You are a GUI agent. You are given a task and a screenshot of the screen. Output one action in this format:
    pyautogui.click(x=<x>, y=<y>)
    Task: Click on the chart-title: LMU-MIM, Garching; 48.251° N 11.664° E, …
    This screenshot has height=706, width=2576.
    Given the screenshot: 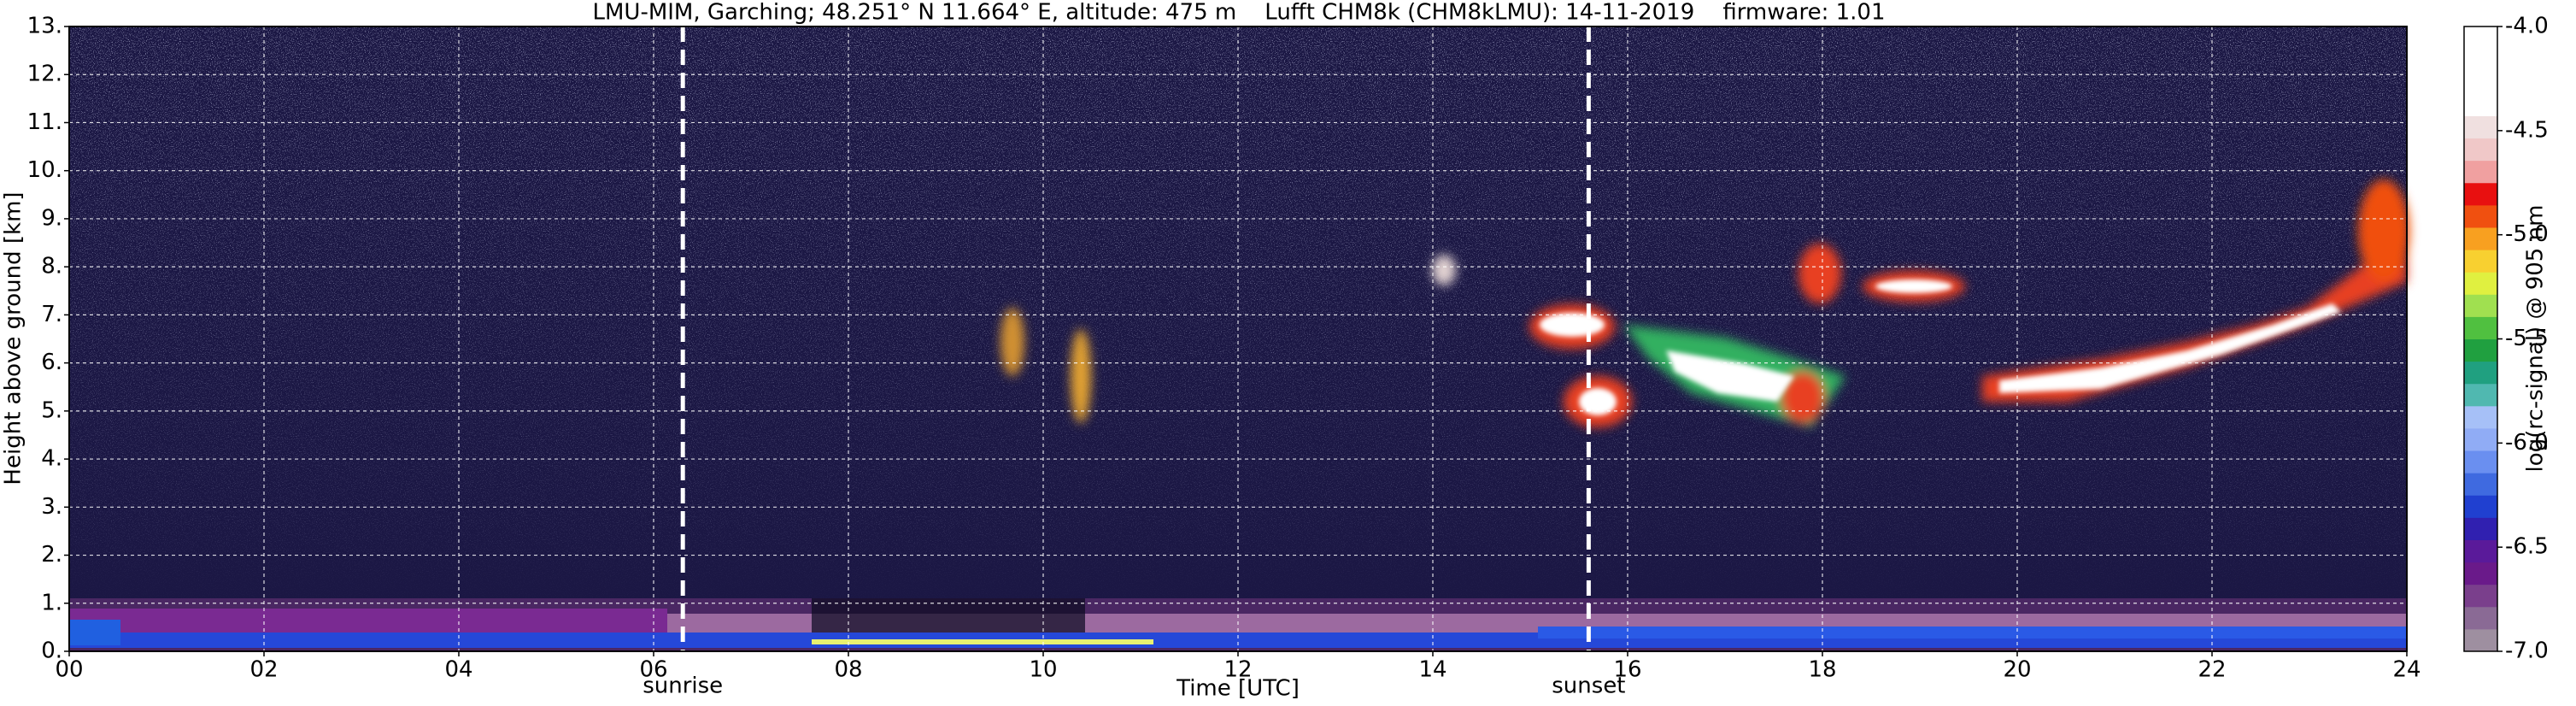 What is the action you would take?
    pyautogui.click(x=1239, y=13)
    